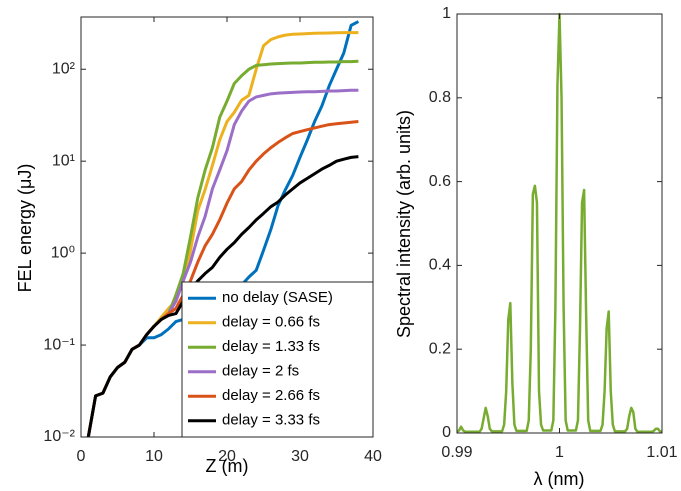  What do you see at coordinates (64, 68) in the screenshot?
I see `y-tick-label: 10²` at bounding box center [64, 68].